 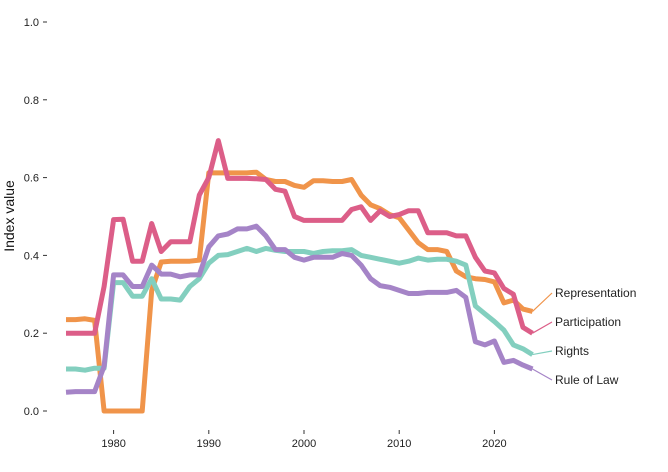 I want to click on y-tick-label: 1.0, so click(x=31, y=23).